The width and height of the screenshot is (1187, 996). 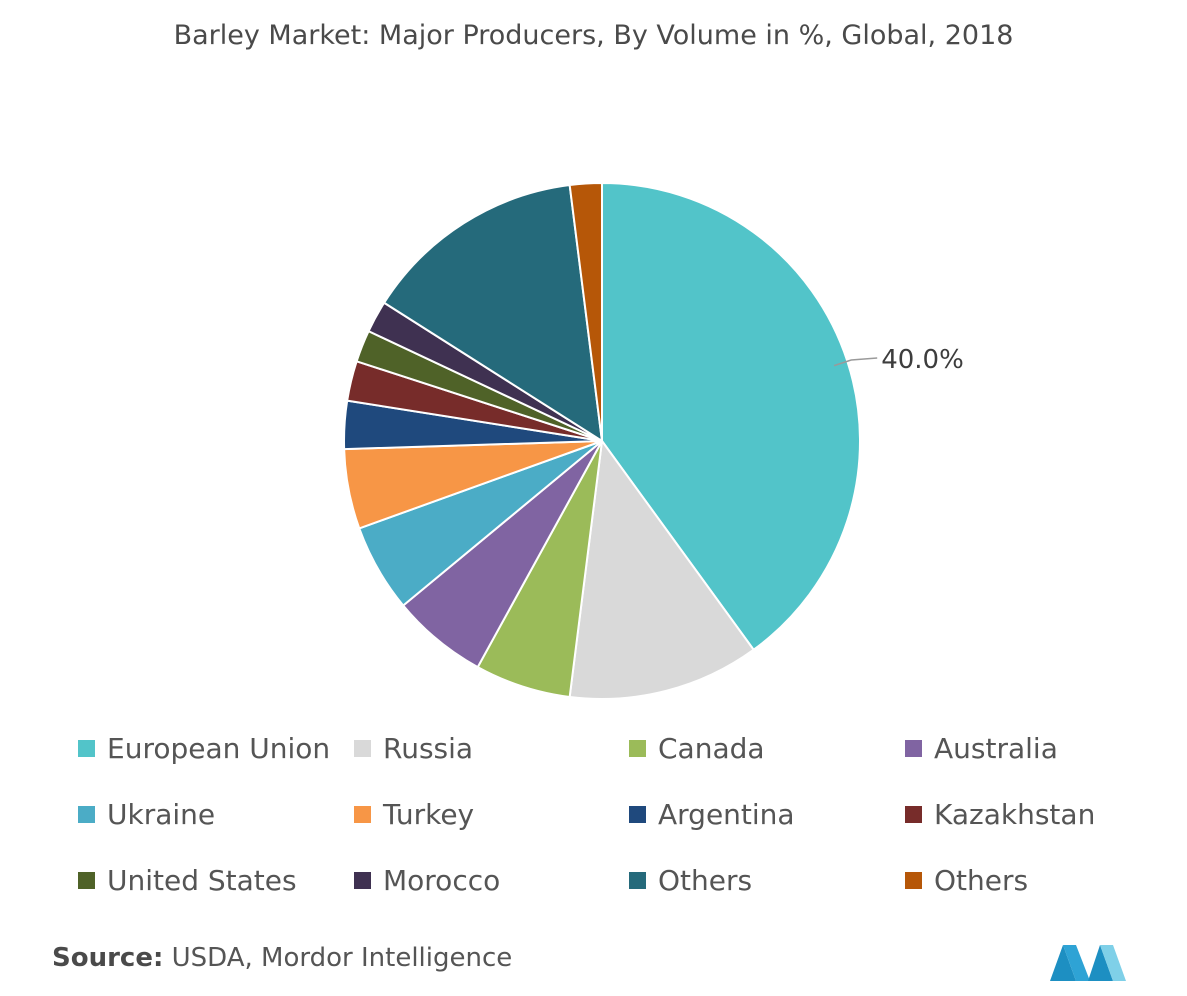 I want to click on legend-item: Australia, so click(x=981, y=748).